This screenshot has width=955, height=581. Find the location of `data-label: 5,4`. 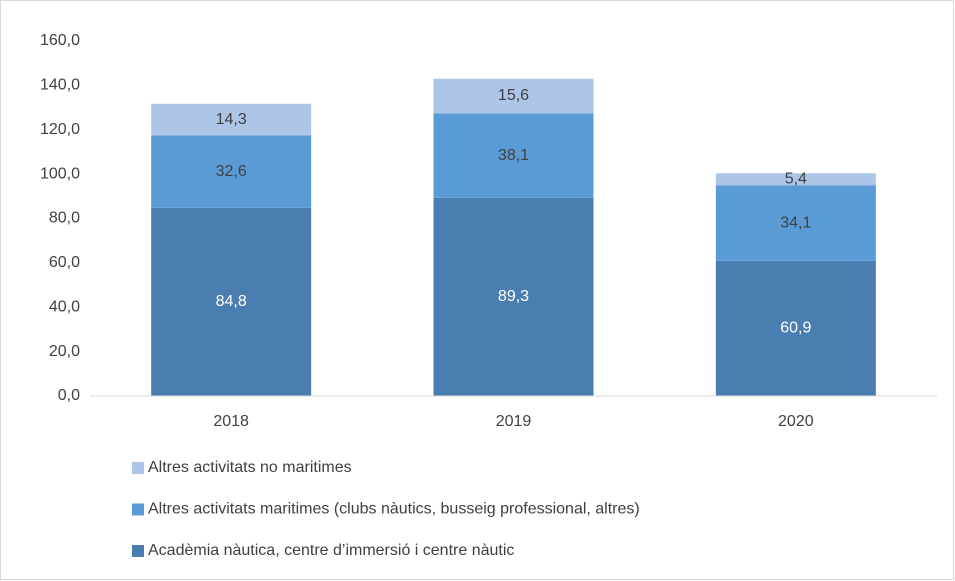

data-label: 5,4 is located at coordinates (796, 178).